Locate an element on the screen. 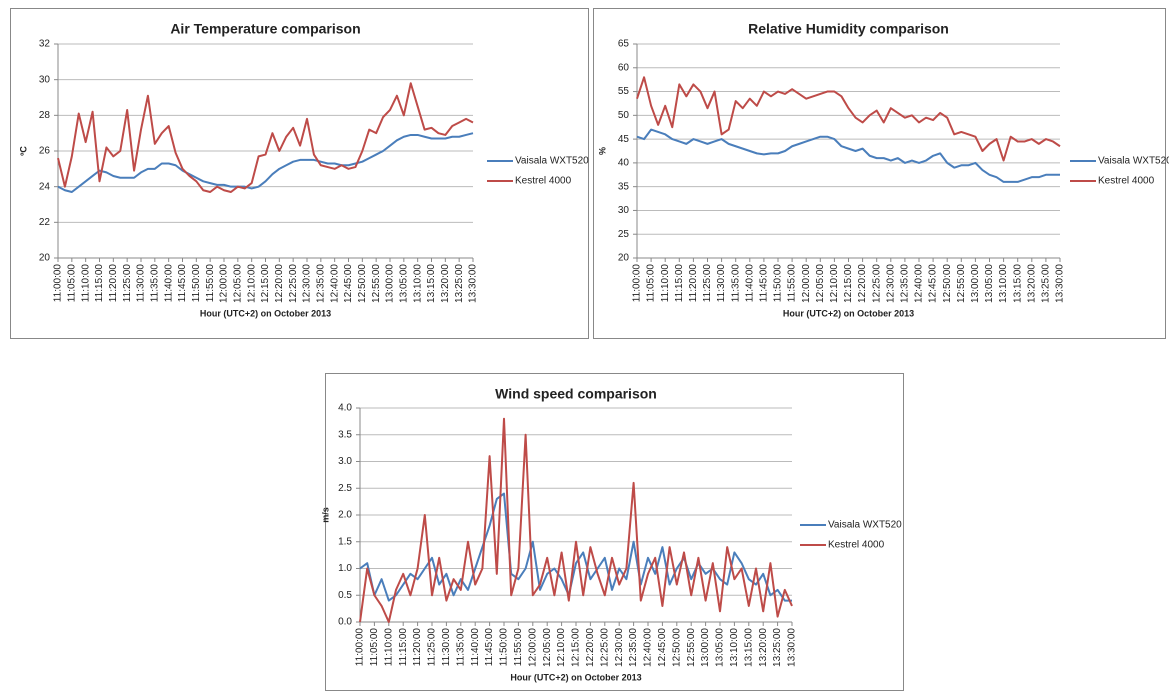 This screenshot has height=695, width=1169. y-tick-label: 45 is located at coordinates (624, 139).